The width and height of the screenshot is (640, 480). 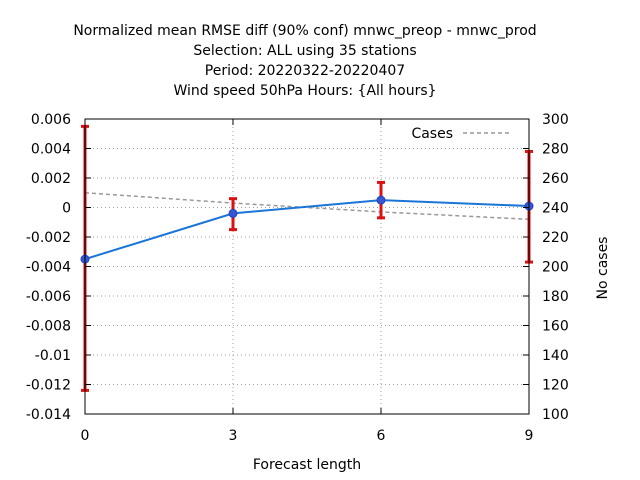 What do you see at coordinates (53, 356) in the screenshot?
I see `y-tick-label: -0.01` at bounding box center [53, 356].